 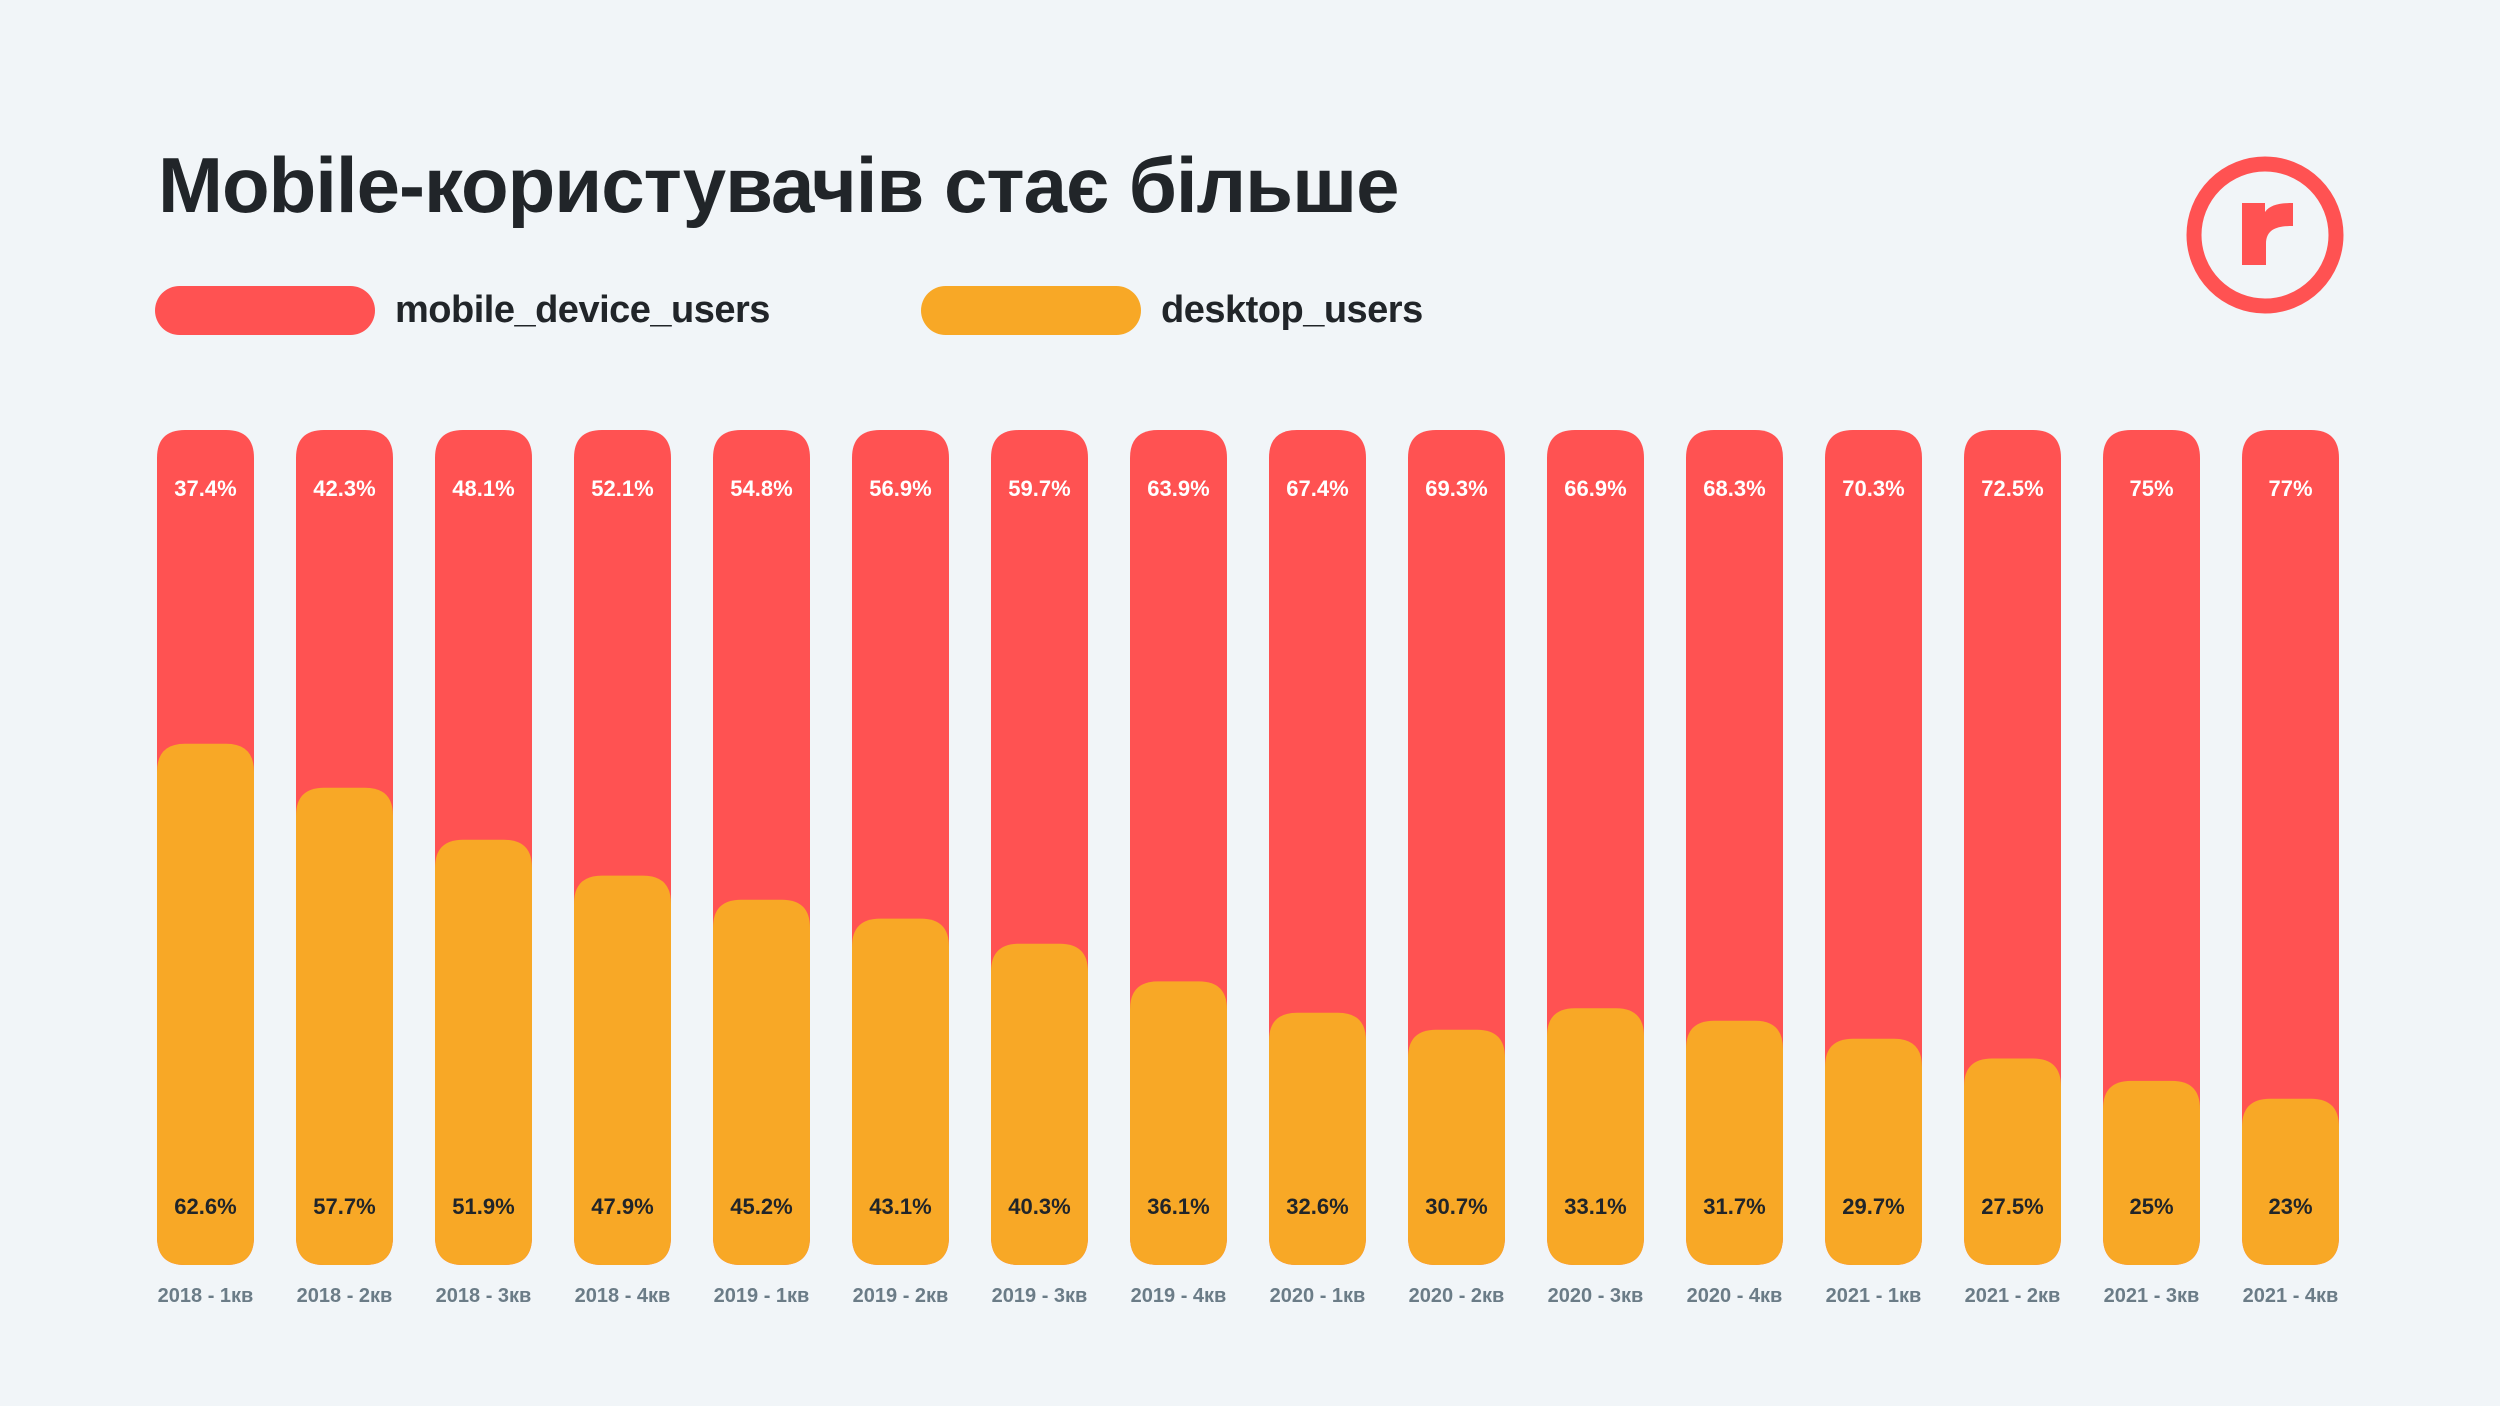 What do you see at coordinates (2012, 488) in the screenshot?
I see `bar-label-mobile: 72.5%` at bounding box center [2012, 488].